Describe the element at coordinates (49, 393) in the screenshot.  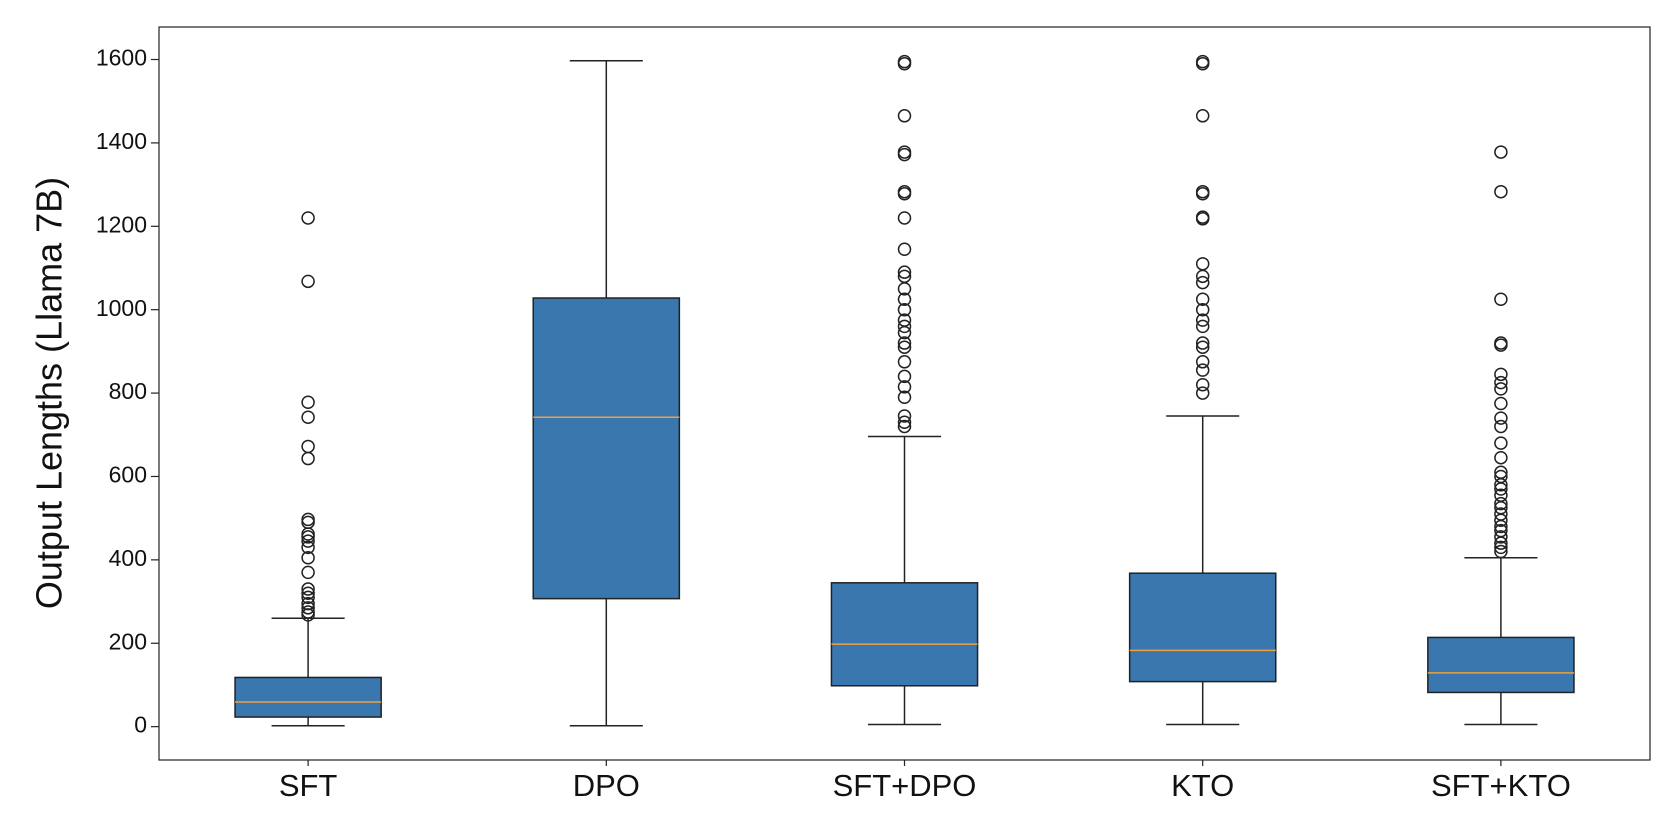
I see `y-axis-label: Output Lengths (Llama 7B)` at that location.